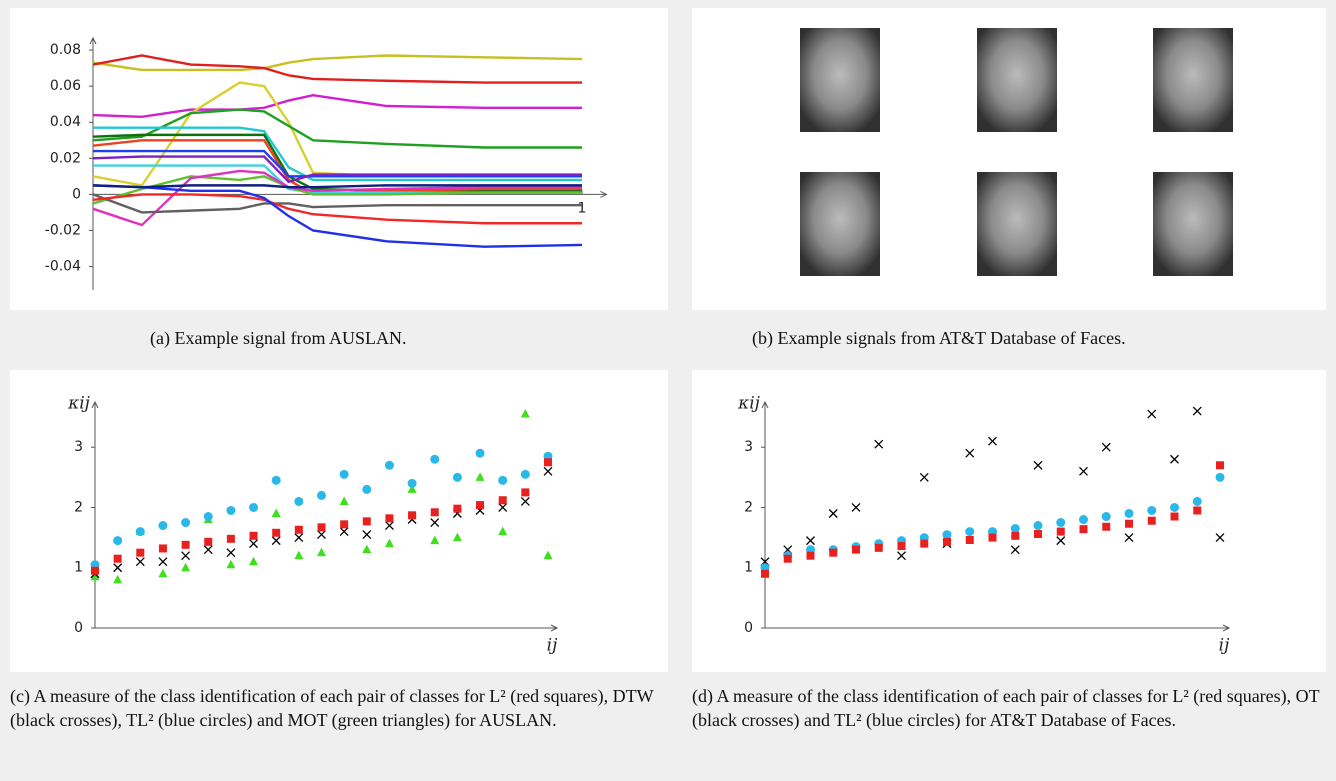  What do you see at coordinates (65, 122) in the screenshot?
I see `y-tick-label: 0.04` at bounding box center [65, 122].